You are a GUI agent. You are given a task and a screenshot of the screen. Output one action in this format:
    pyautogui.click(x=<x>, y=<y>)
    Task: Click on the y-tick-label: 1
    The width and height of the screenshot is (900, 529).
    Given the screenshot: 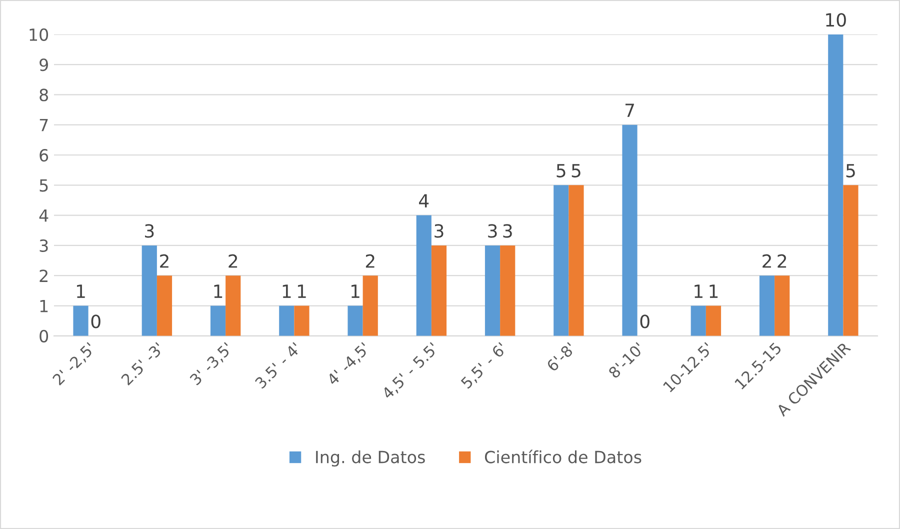 What is the action you would take?
    pyautogui.click(x=44, y=306)
    